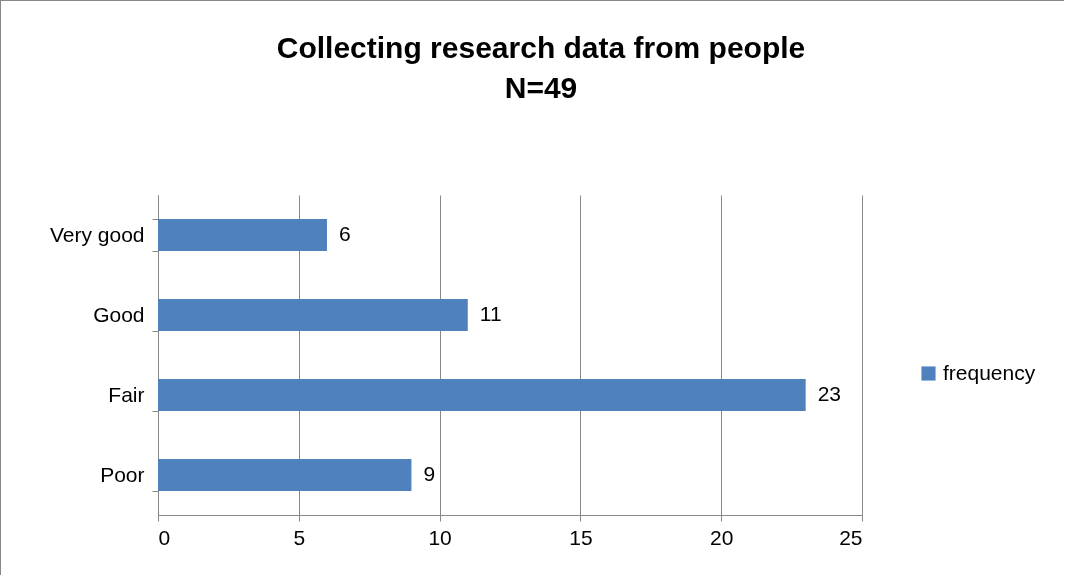 This screenshot has width=1066, height=577. I want to click on data-label: 9, so click(429, 473).